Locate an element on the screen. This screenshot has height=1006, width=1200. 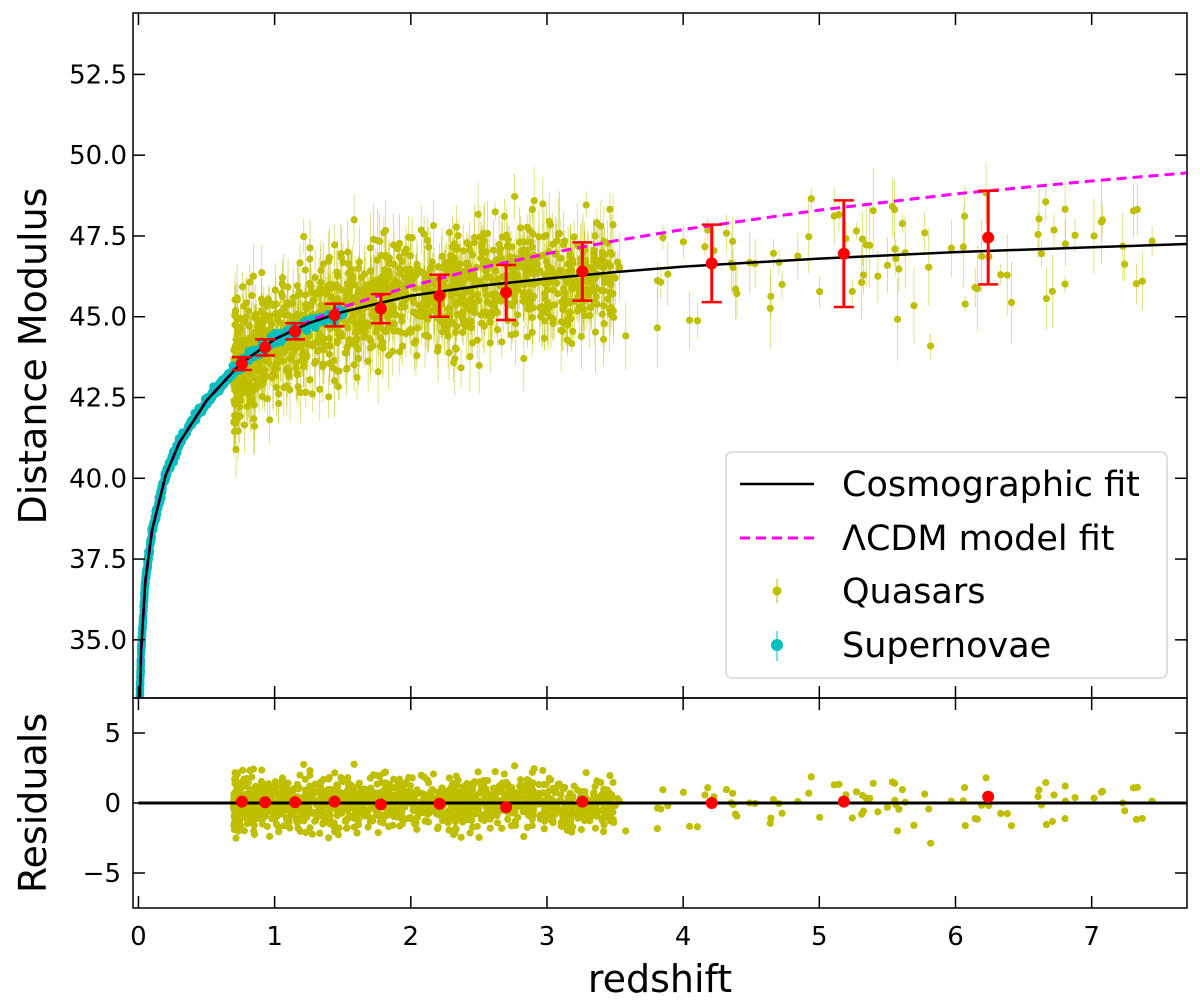
legend-swatch-quasars is located at coordinates (777, 591).